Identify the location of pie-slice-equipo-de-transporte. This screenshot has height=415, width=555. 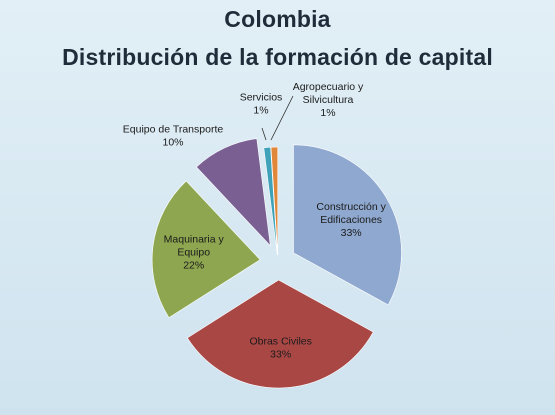
(233, 192).